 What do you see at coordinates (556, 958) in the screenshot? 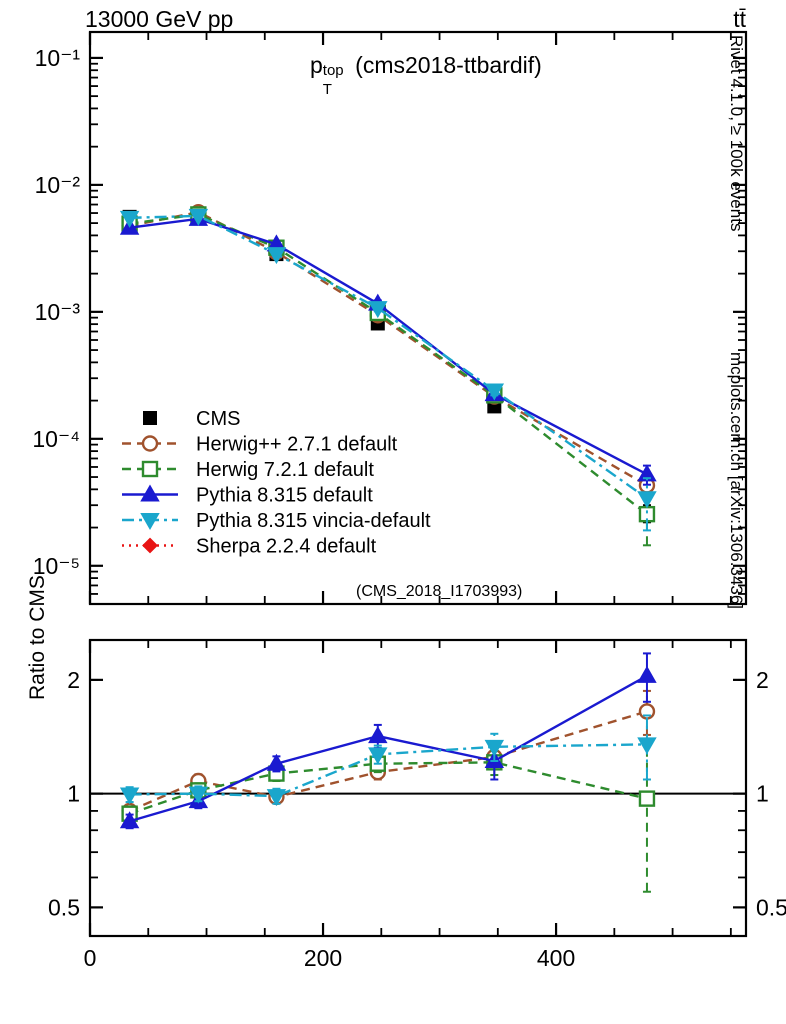
I see `xtick-label: 400` at bounding box center [556, 958].